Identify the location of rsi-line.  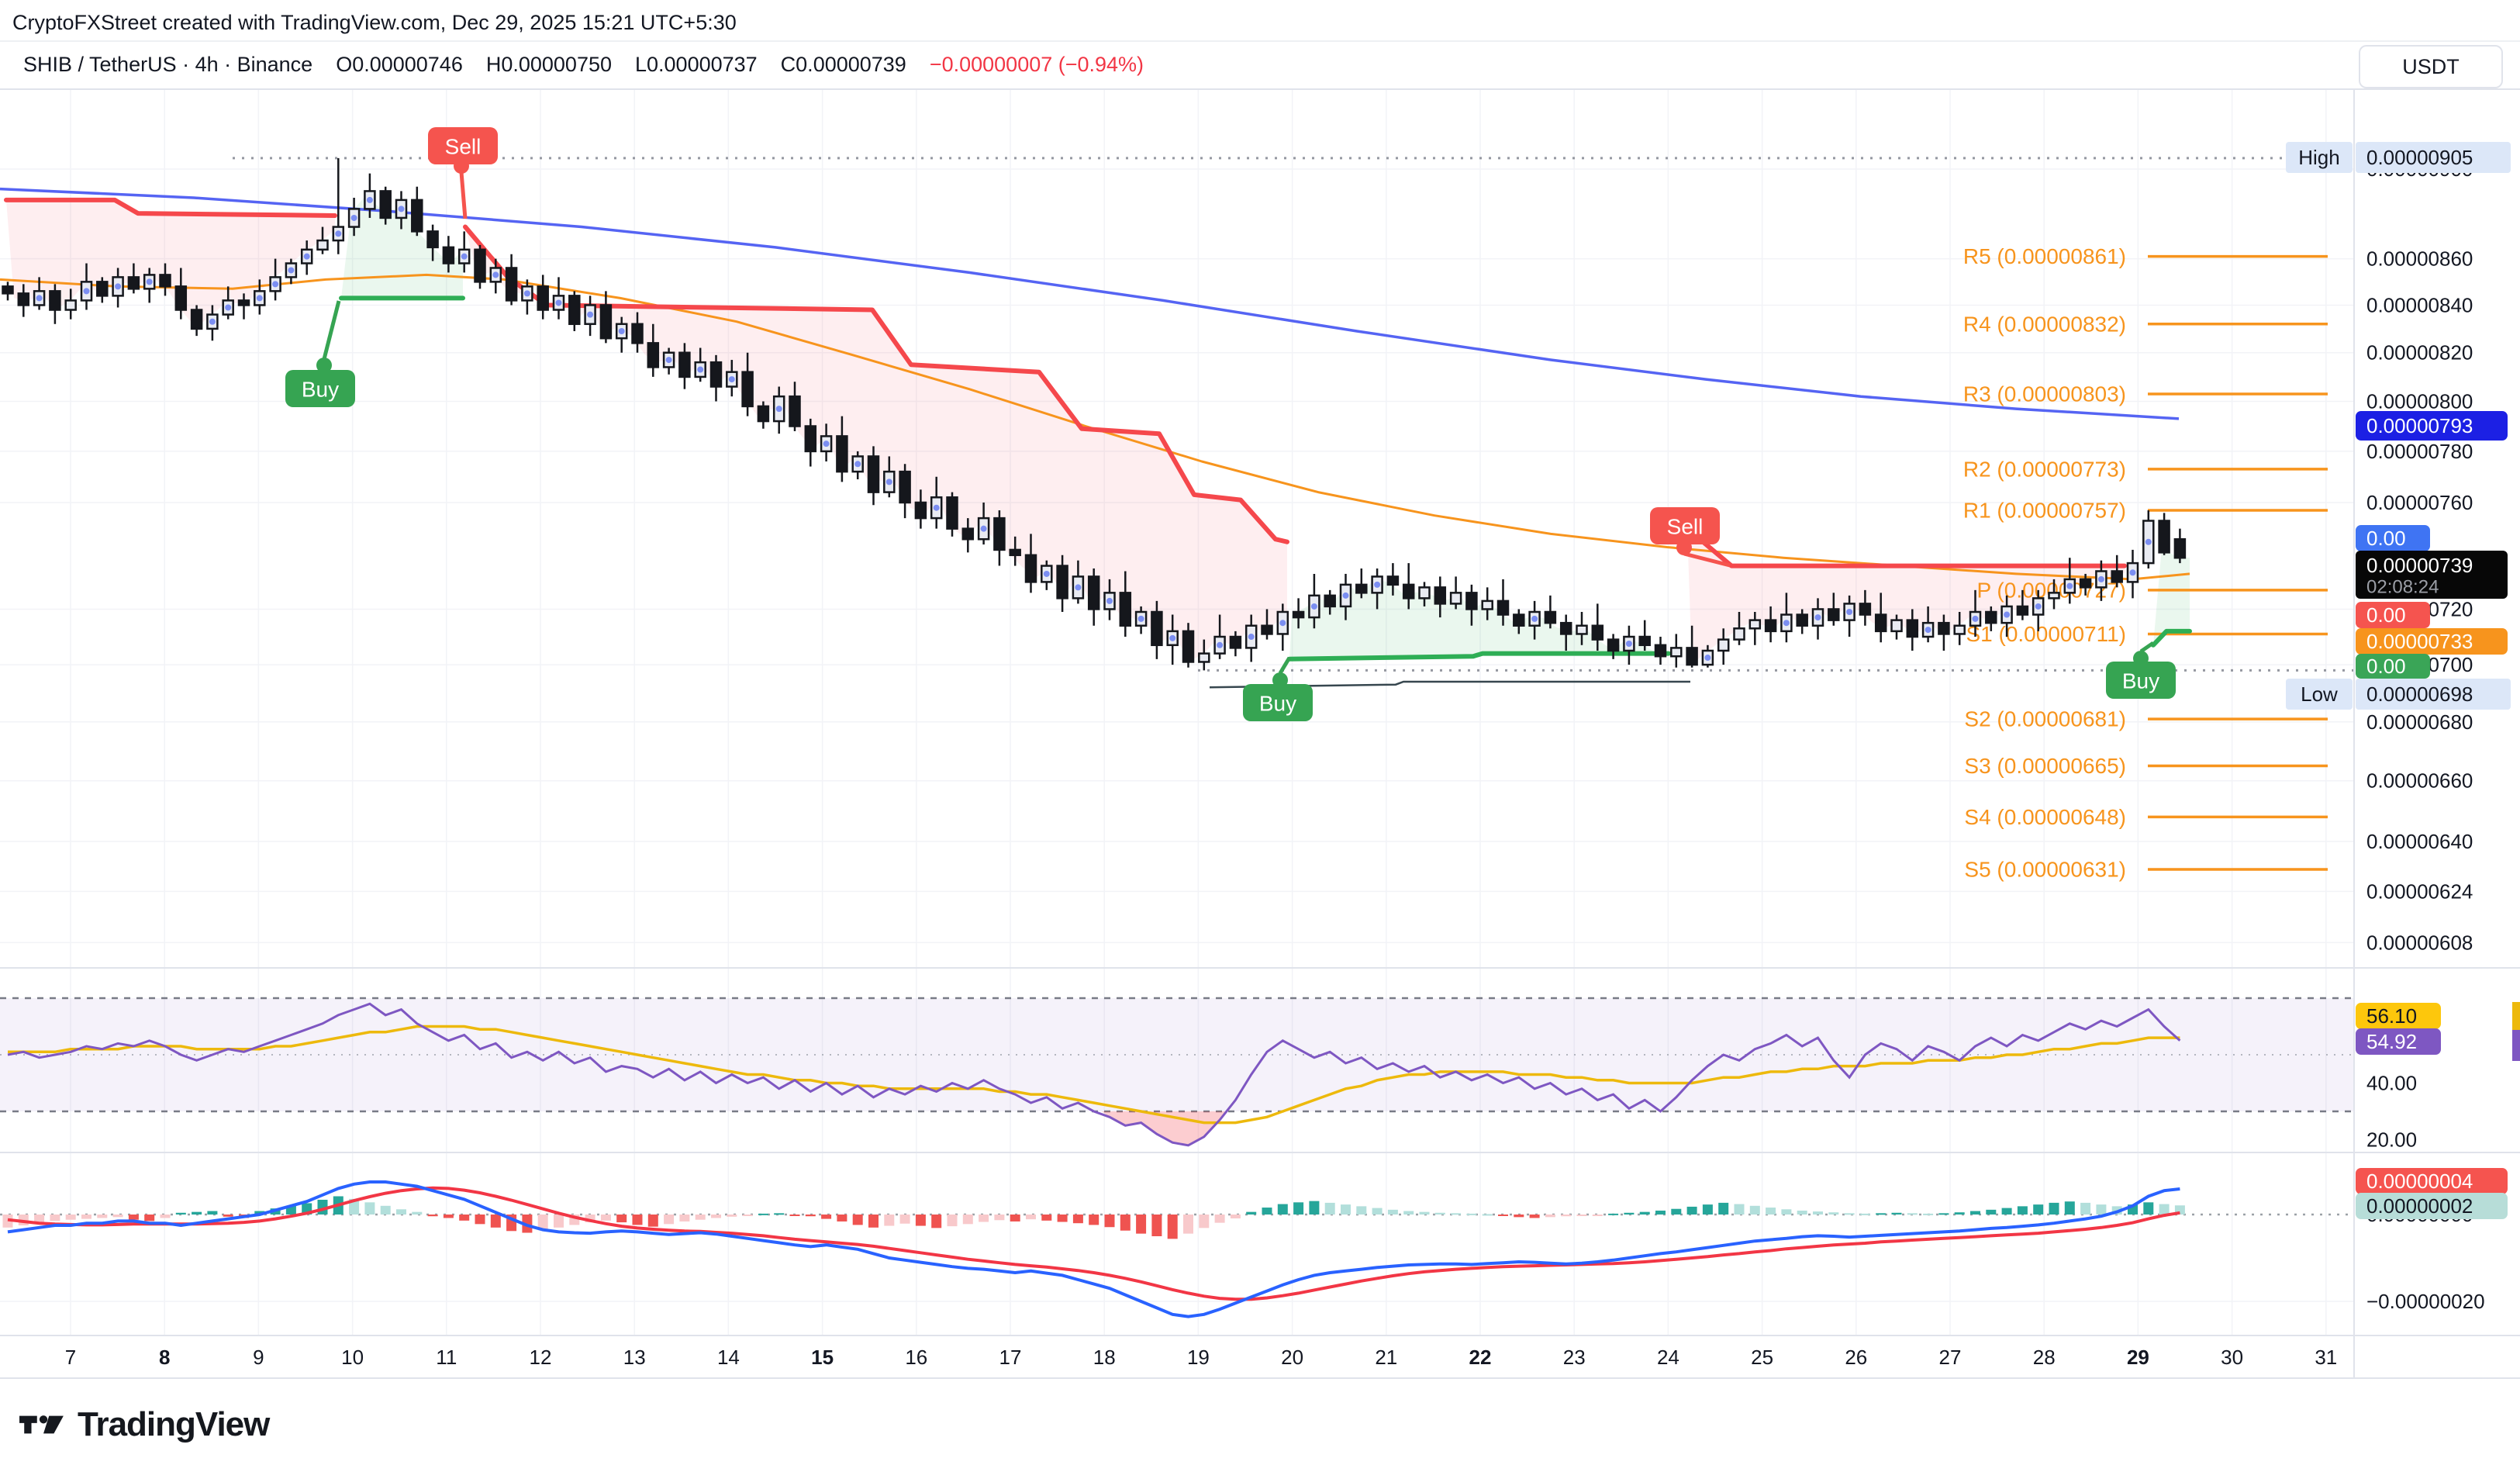
(1094, 1074).